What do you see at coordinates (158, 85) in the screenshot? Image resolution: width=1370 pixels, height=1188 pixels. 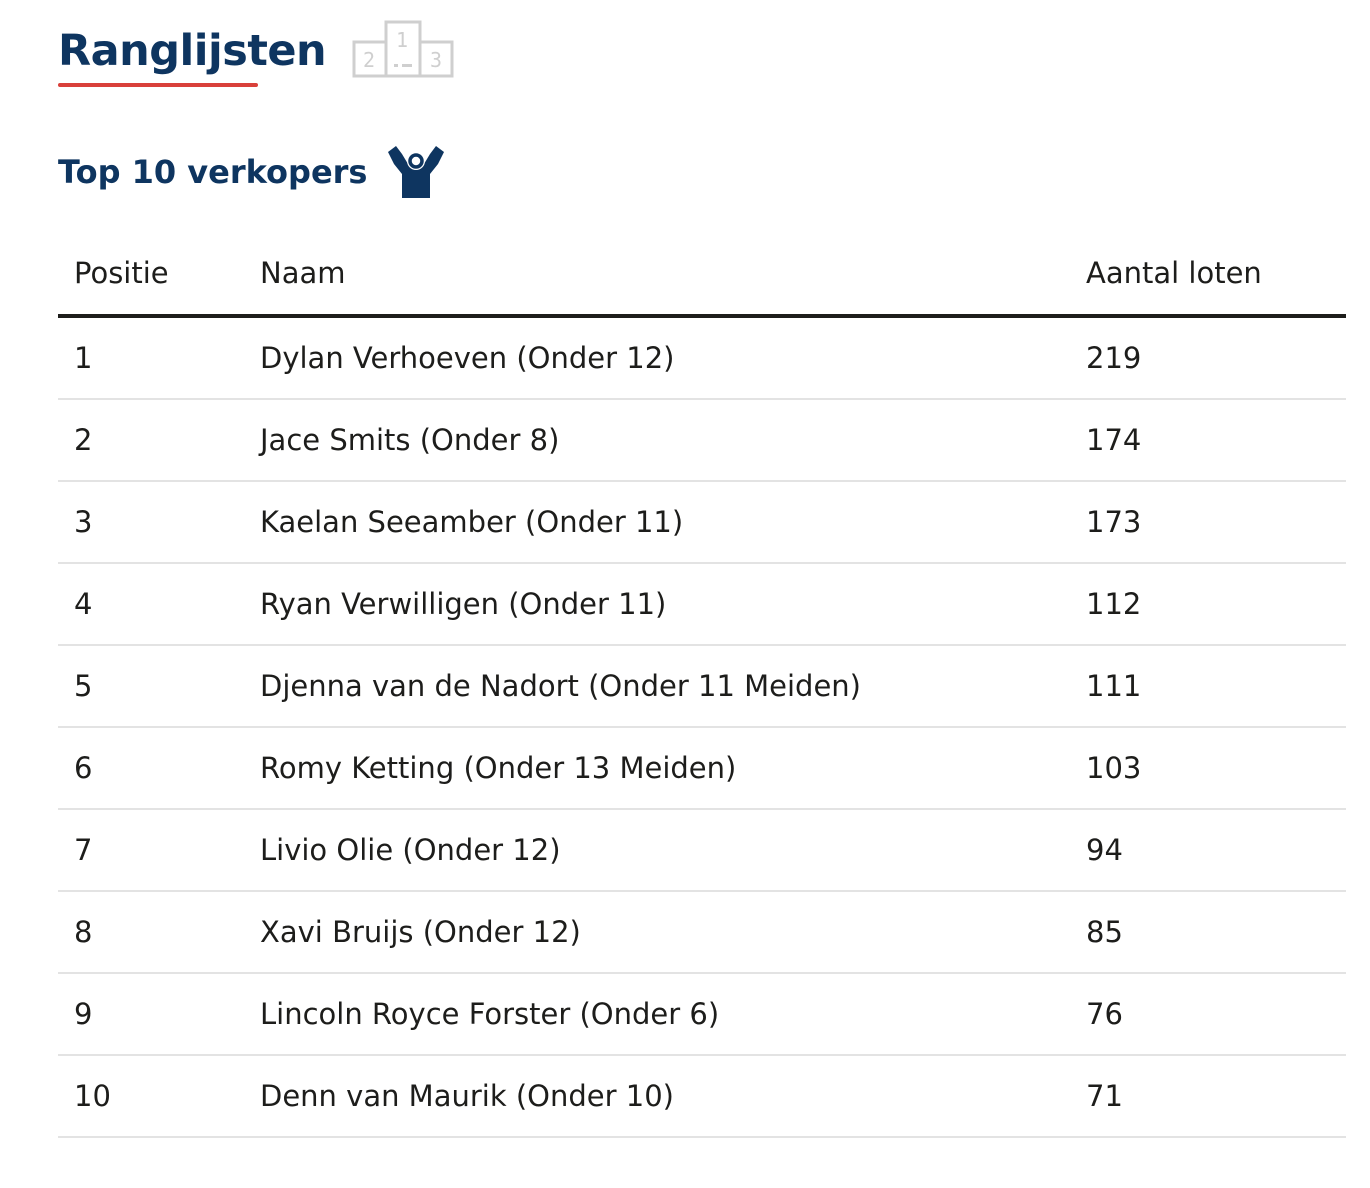 I see `title-underline` at bounding box center [158, 85].